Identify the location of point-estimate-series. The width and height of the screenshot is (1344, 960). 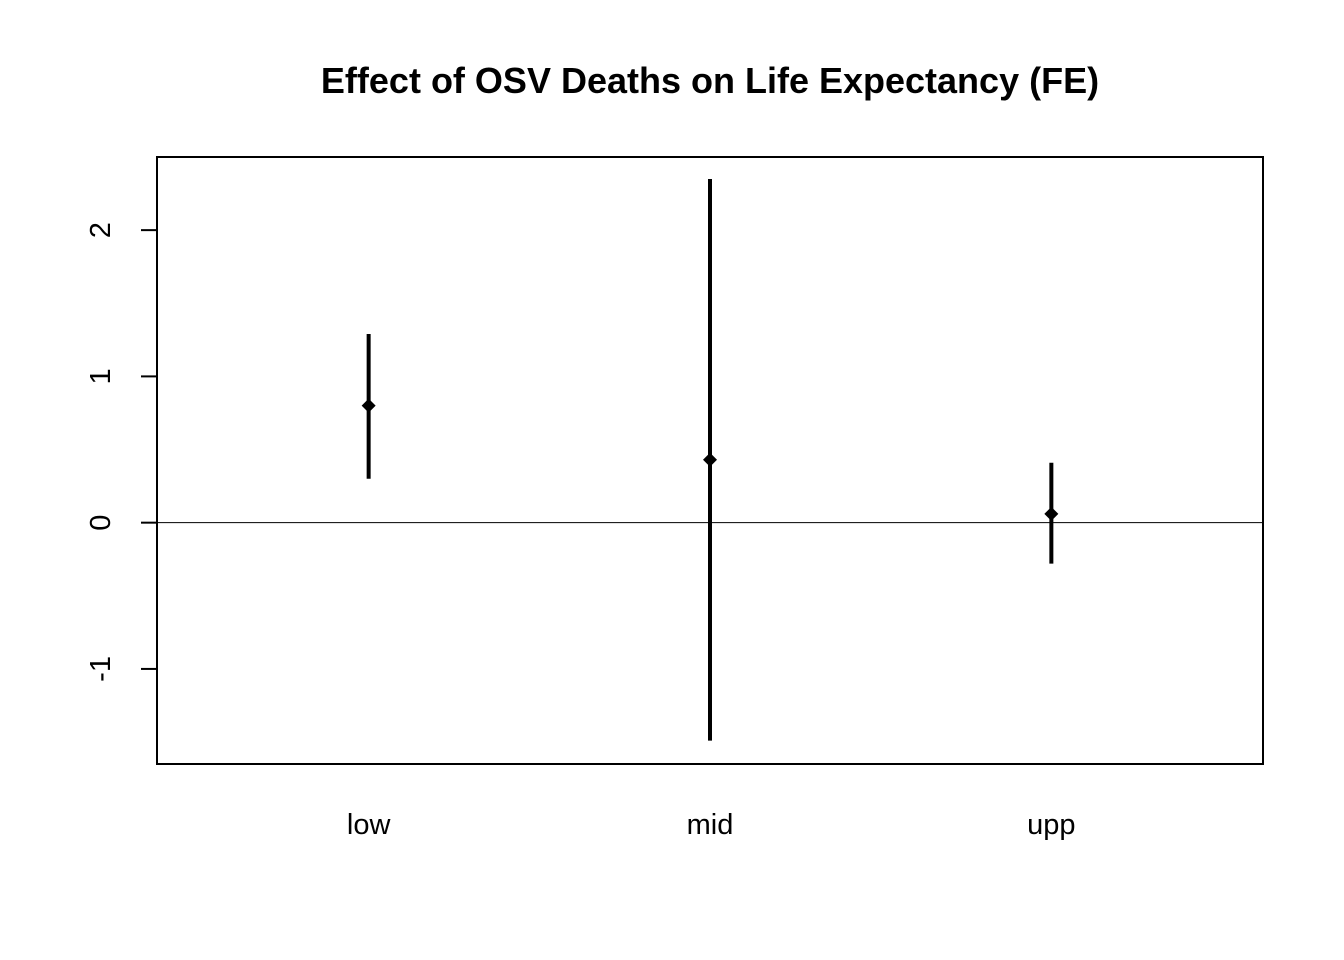
(710, 459).